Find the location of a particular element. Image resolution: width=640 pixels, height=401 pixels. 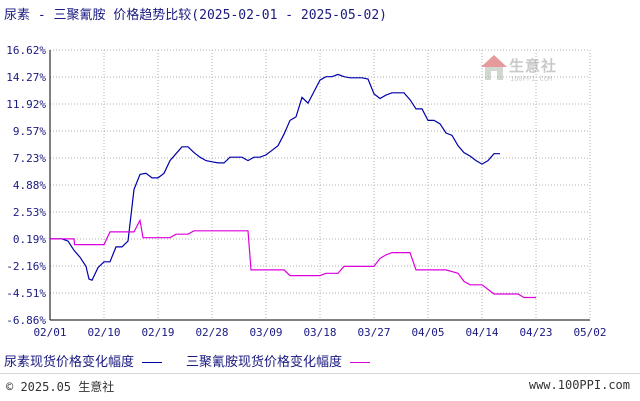

footer: © 2025.05 生意社 www.100PPI.com is located at coordinates (320, 387).